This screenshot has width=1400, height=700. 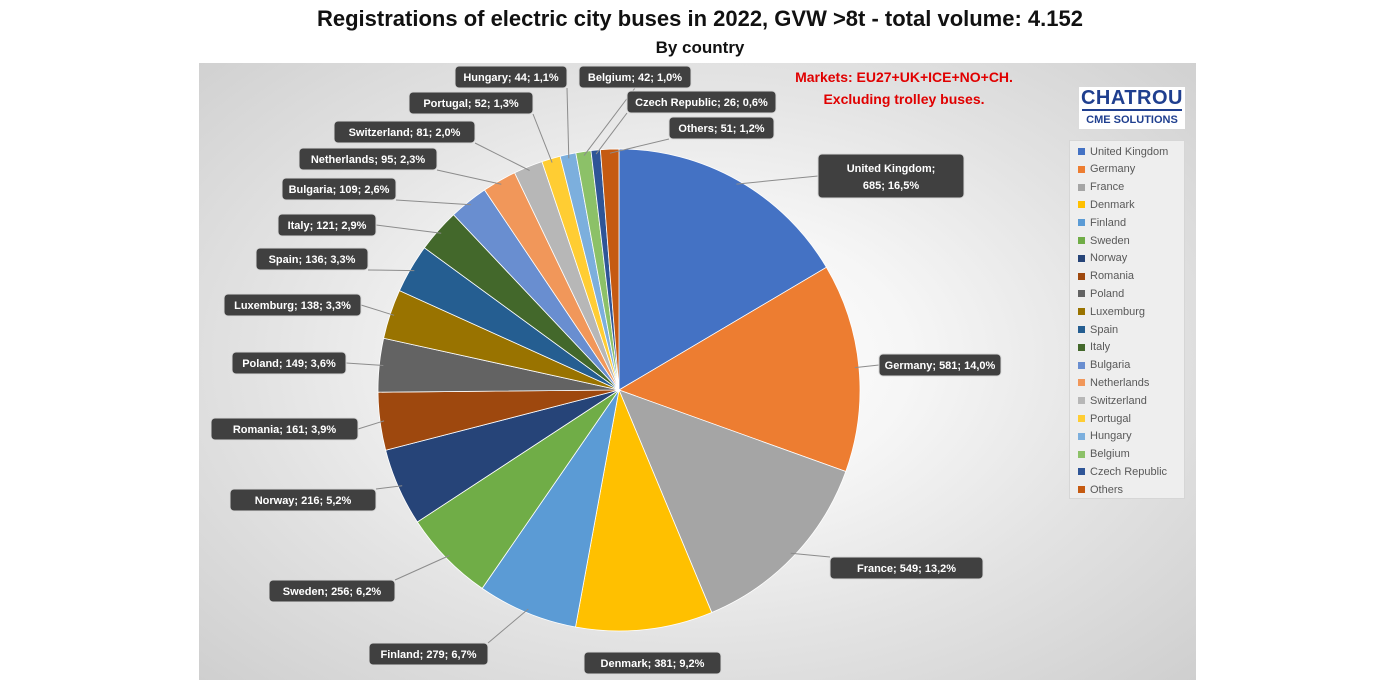 What do you see at coordinates (1118, 311) in the screenshot?
I see `legend-label: Luxemburg` at bounding box center [1118, 311].